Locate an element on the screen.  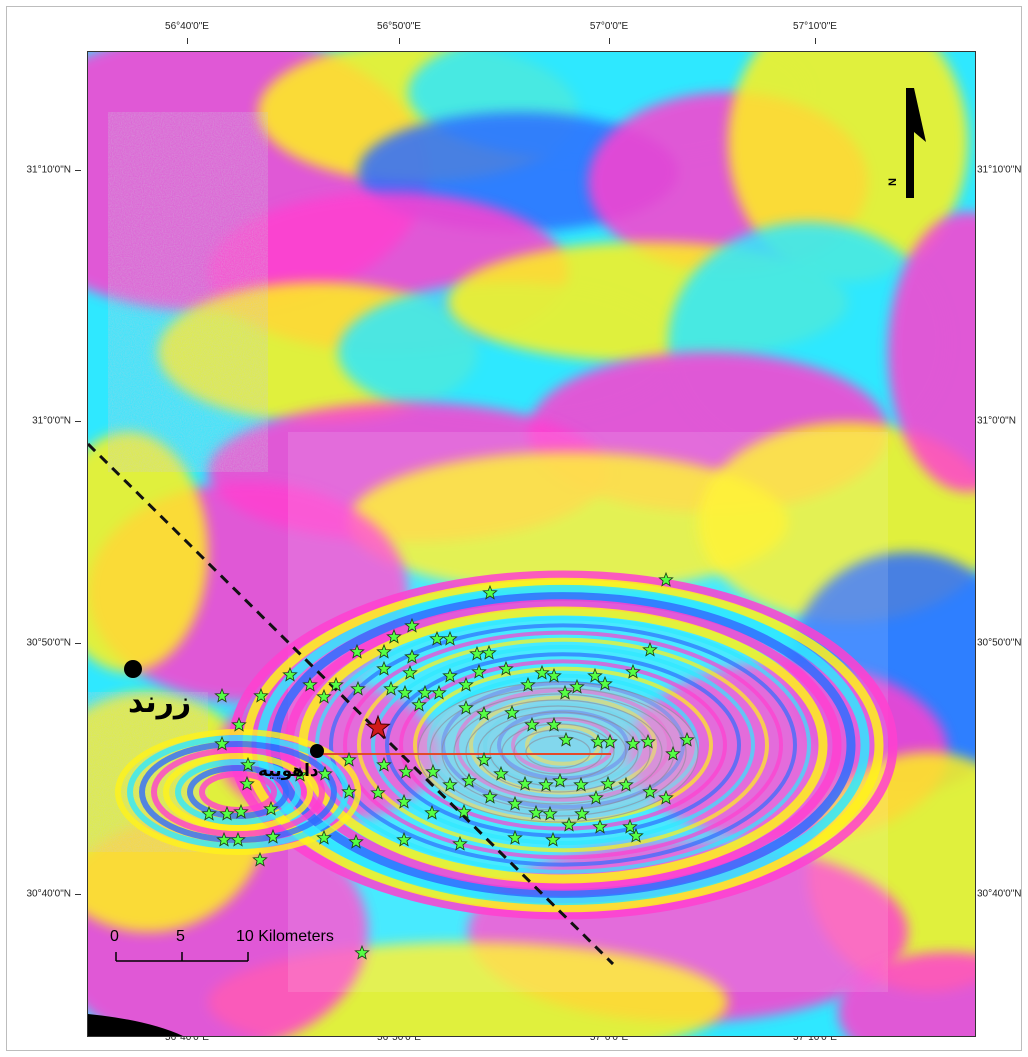
latitude-label-left: 30°50'0"N is located at coordinates (49, 643).